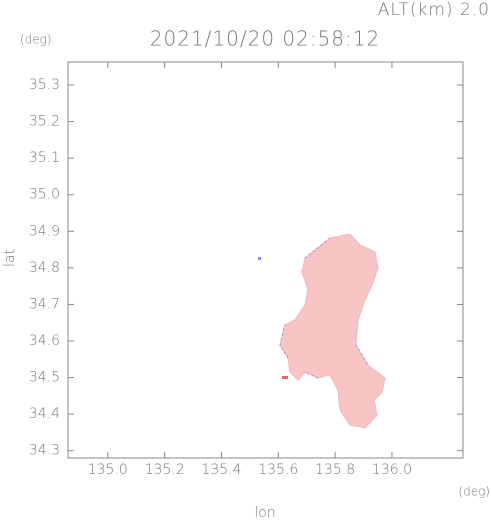 This screenshot has width=491, height=521. What do you see at coordinates (335, 470) in the screenshot?
I see `x-tick-label: 135.8` at bounding box center [335, 470].